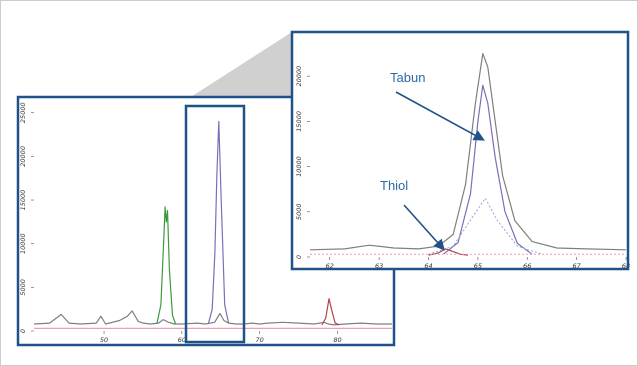 The width and height of the screenshot is (638, 366). What do you see at coordinates (23, 200) in the screenshot?
I see `full-y-tick-label: 15000` at bounding box center [23, 200].